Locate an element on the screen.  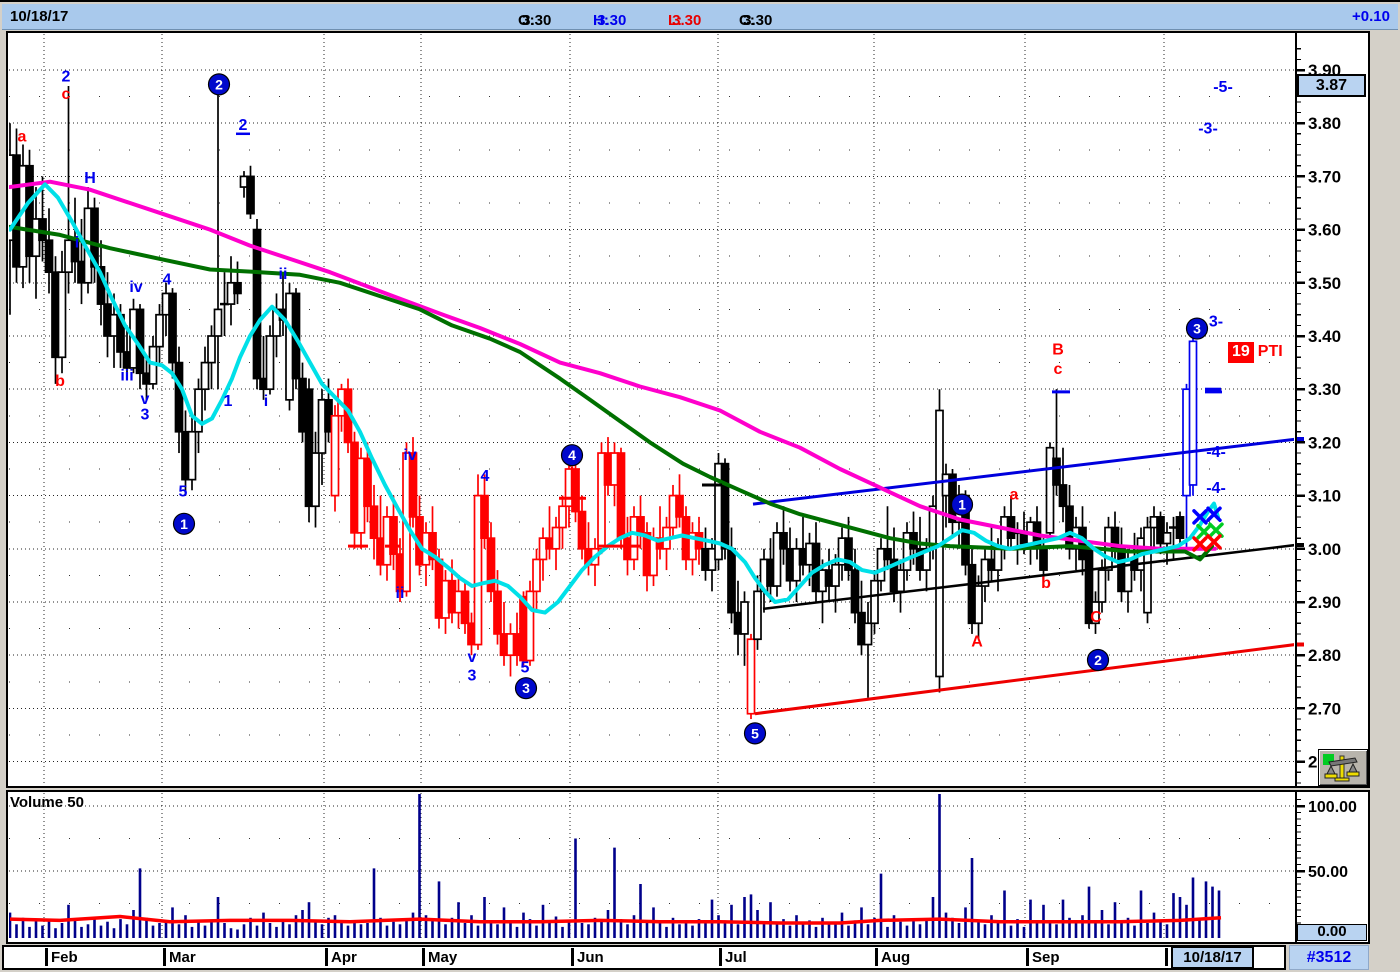
circled-wave-number: 2 is located at coordinates (219, 84).